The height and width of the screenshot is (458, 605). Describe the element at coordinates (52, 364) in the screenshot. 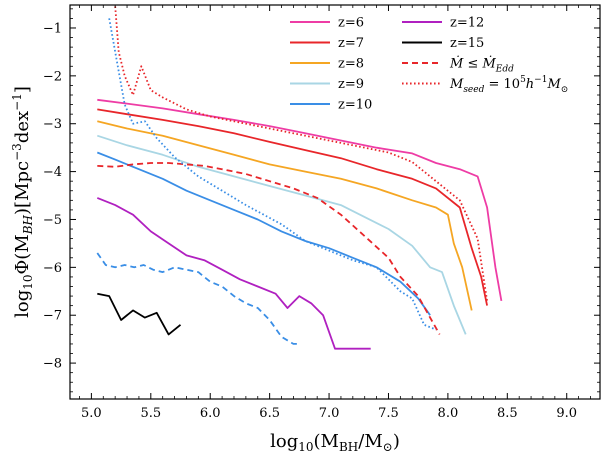

I see `y-tick-label: −8` at that location.